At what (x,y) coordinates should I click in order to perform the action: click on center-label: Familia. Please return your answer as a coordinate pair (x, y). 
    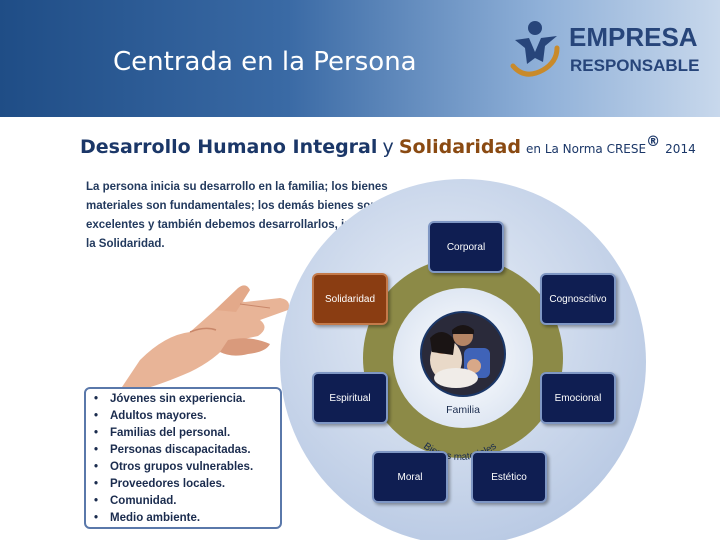
    Looking at the image, I should click on (463, 410).